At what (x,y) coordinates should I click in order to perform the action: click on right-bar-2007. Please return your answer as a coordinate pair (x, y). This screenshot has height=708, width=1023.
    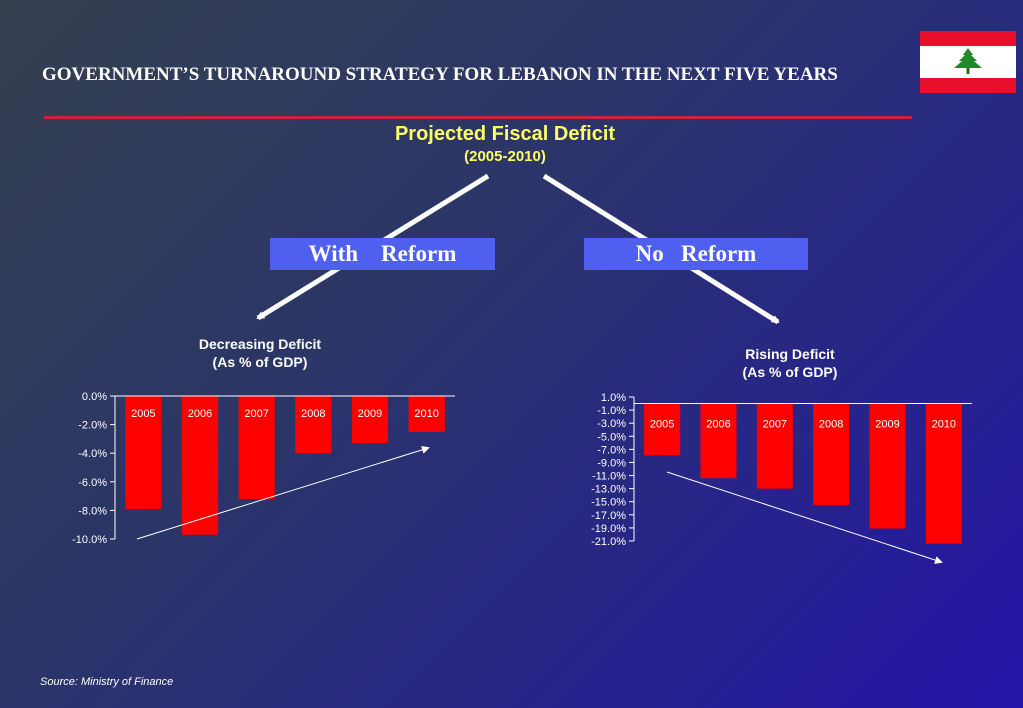
    Looking at the image, I should click on (774, 446).